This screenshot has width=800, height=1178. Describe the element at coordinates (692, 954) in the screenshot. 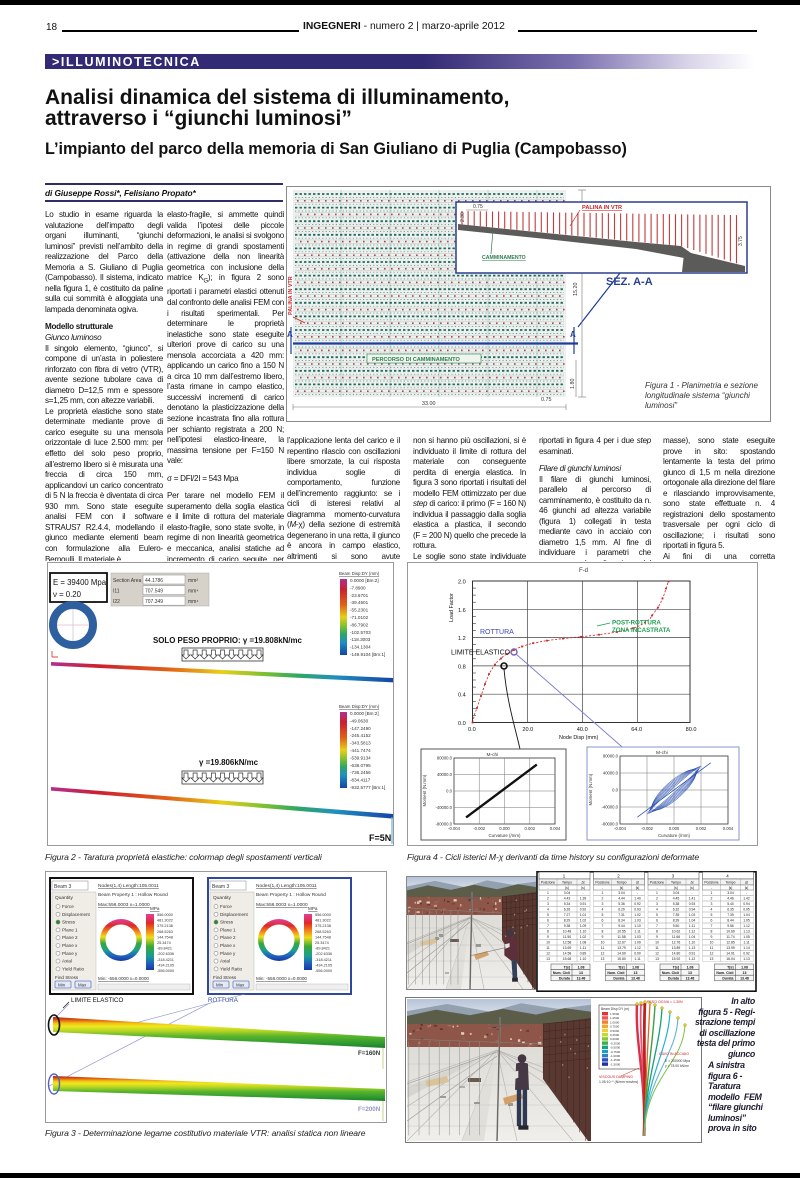

I see `svg-text: 0.91` at that location.